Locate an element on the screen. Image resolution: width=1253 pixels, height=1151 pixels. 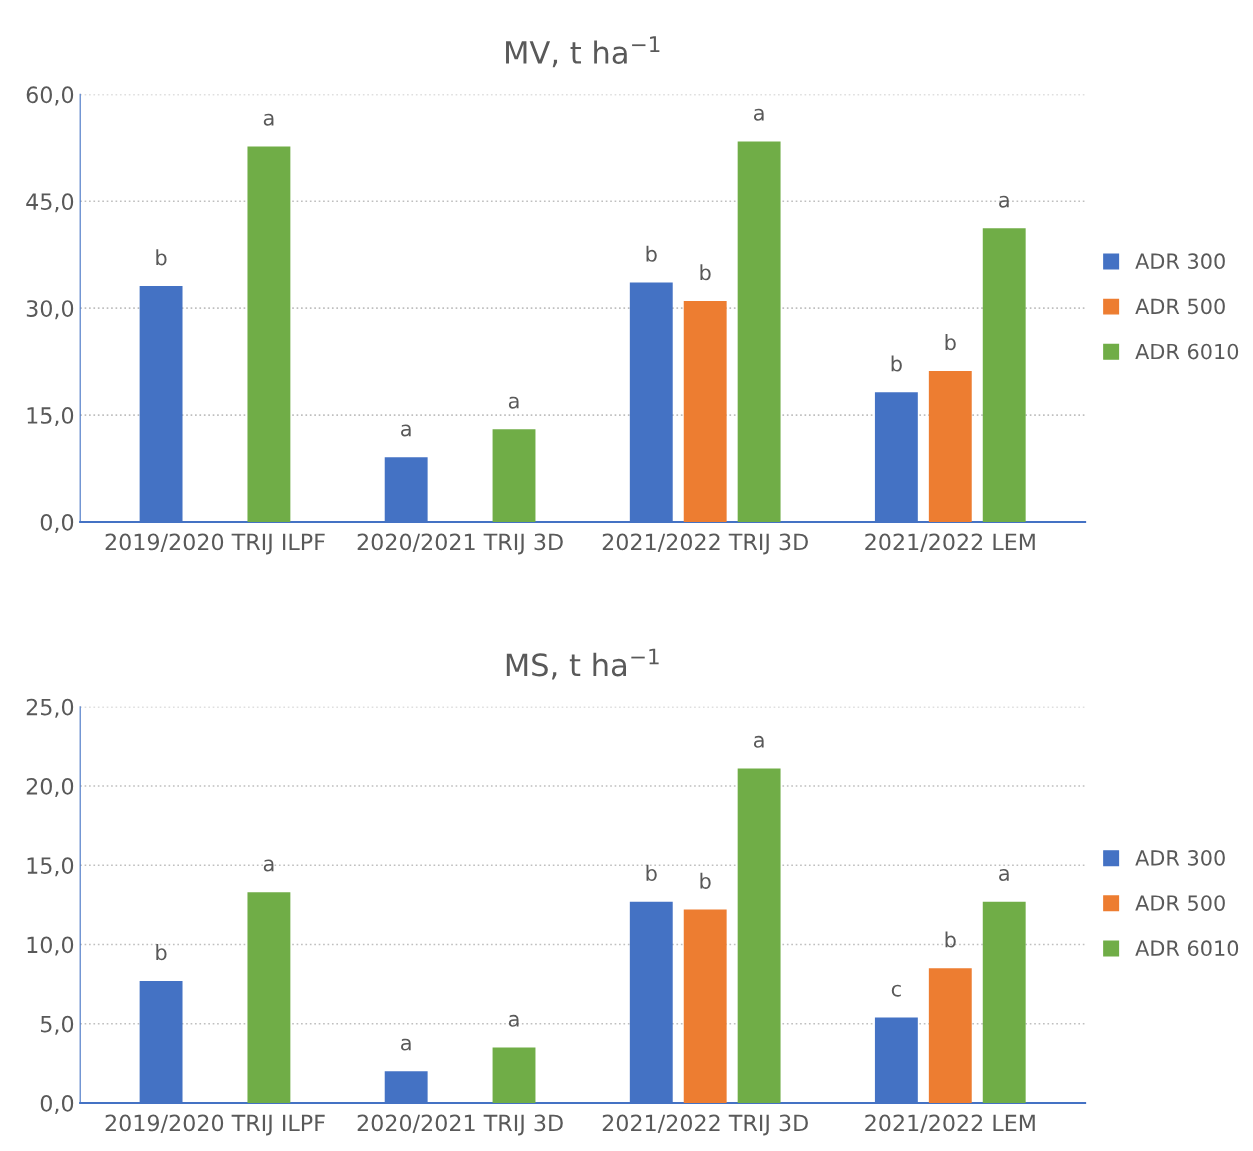
y-tick-label: 45,0 is located at coordinates (50, 203).